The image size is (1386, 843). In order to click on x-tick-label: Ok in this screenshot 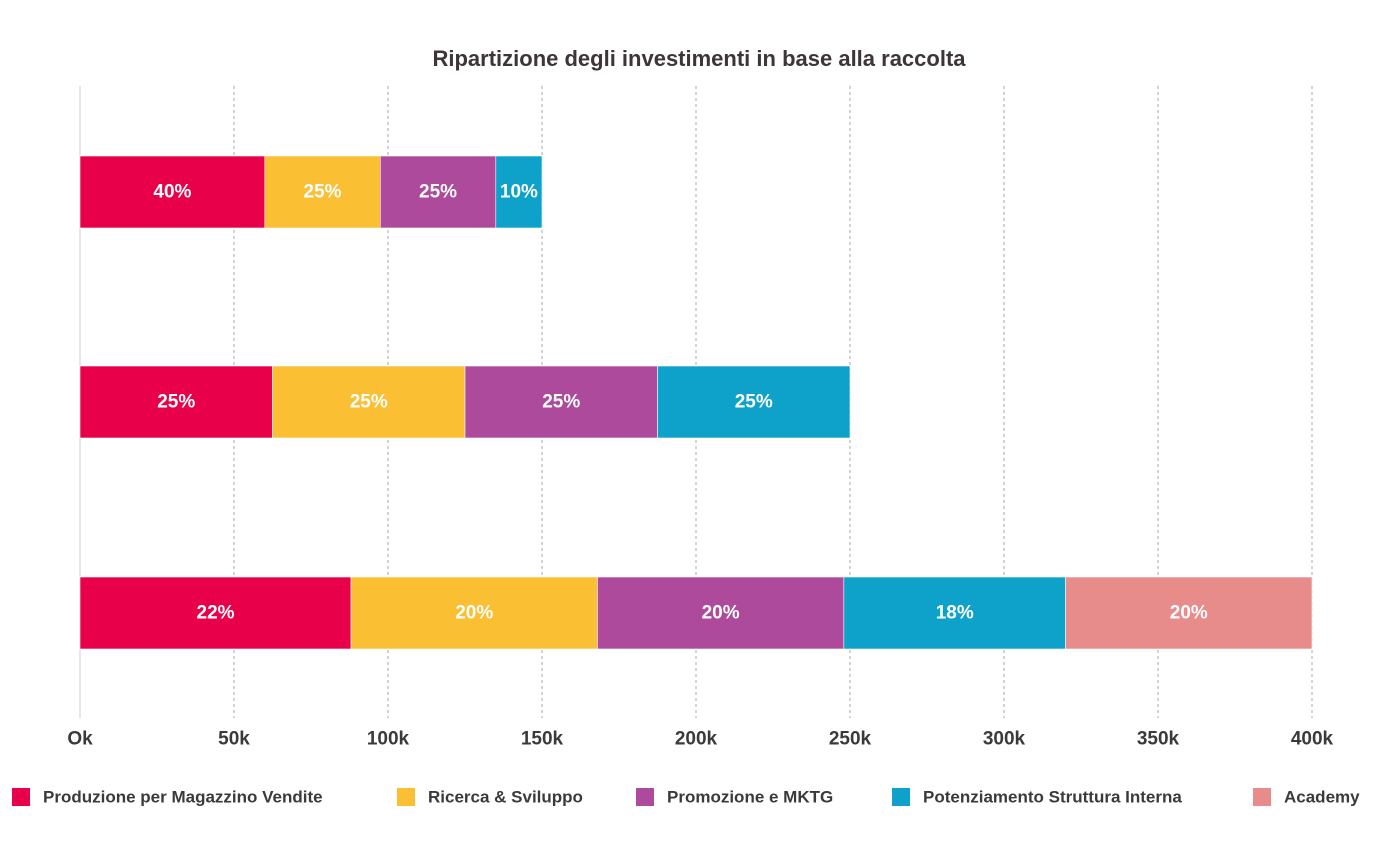, I will do `click(80, 739)`.